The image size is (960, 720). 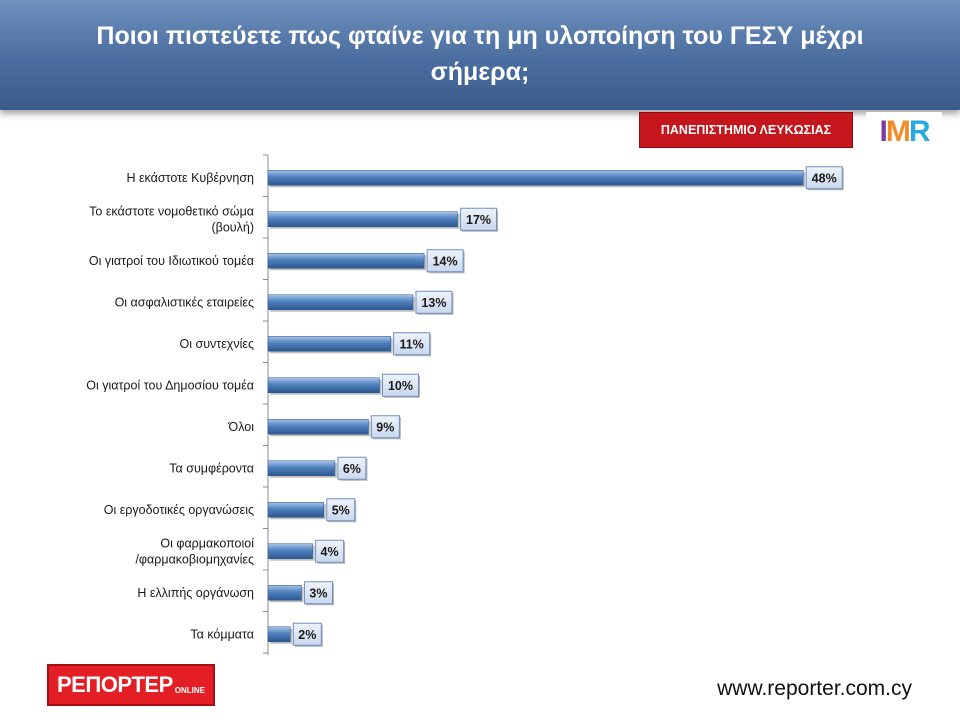 I want to click on data-label: 3%, so click(x=318, y=593).